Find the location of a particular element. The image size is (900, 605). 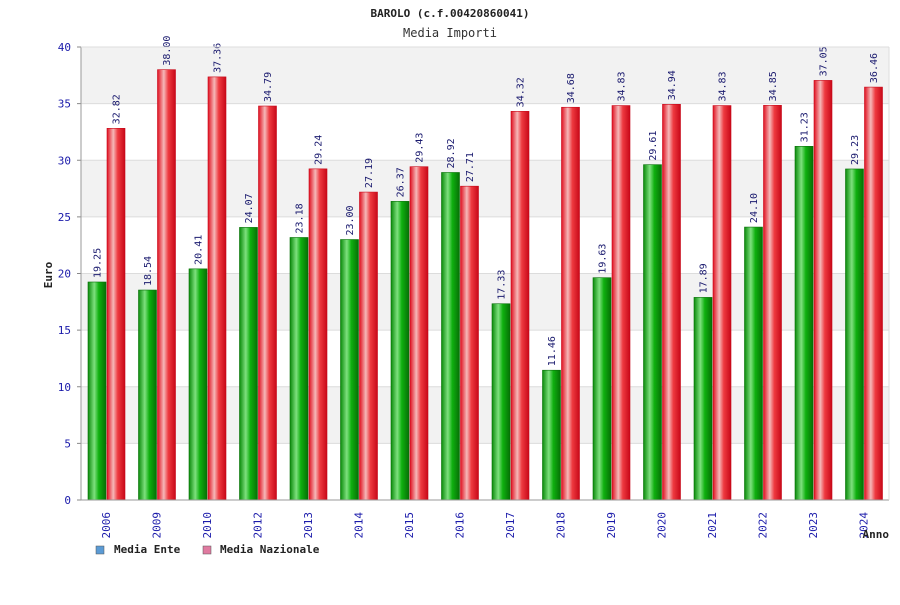

data-label: 19.25 is located at coordinates (98, 263).